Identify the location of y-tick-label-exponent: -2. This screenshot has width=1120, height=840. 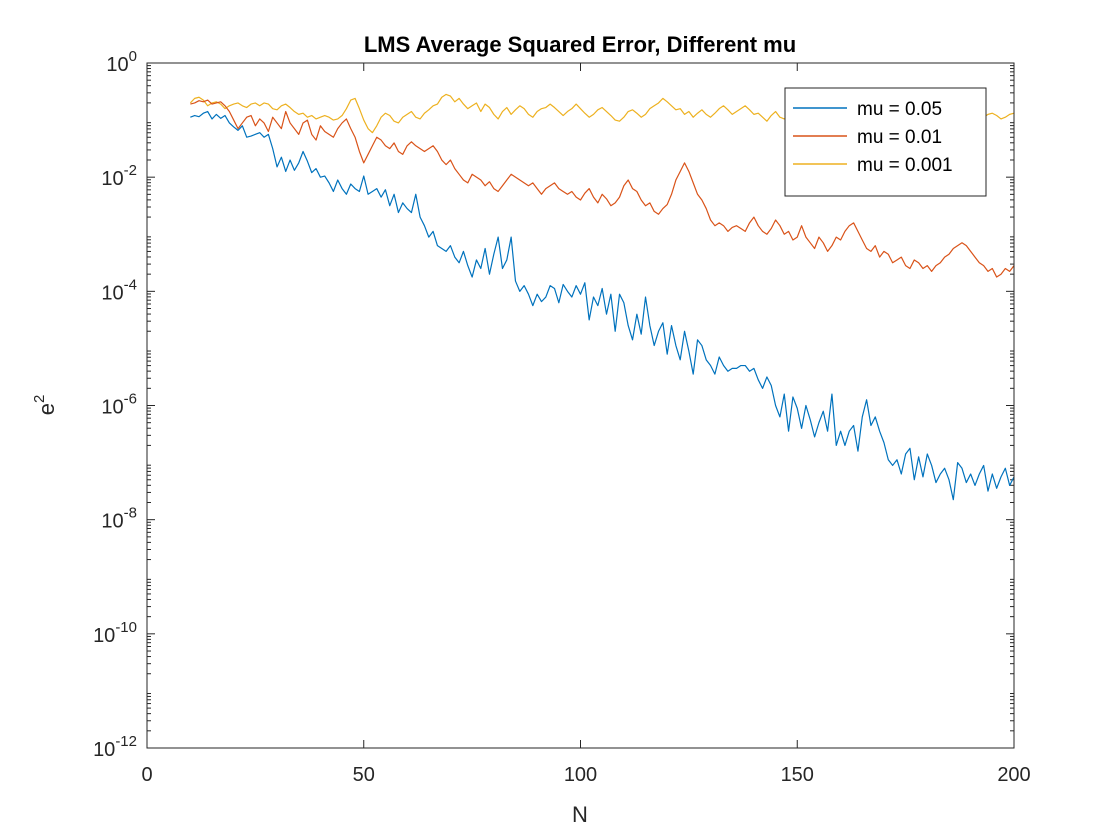
(130, 170).